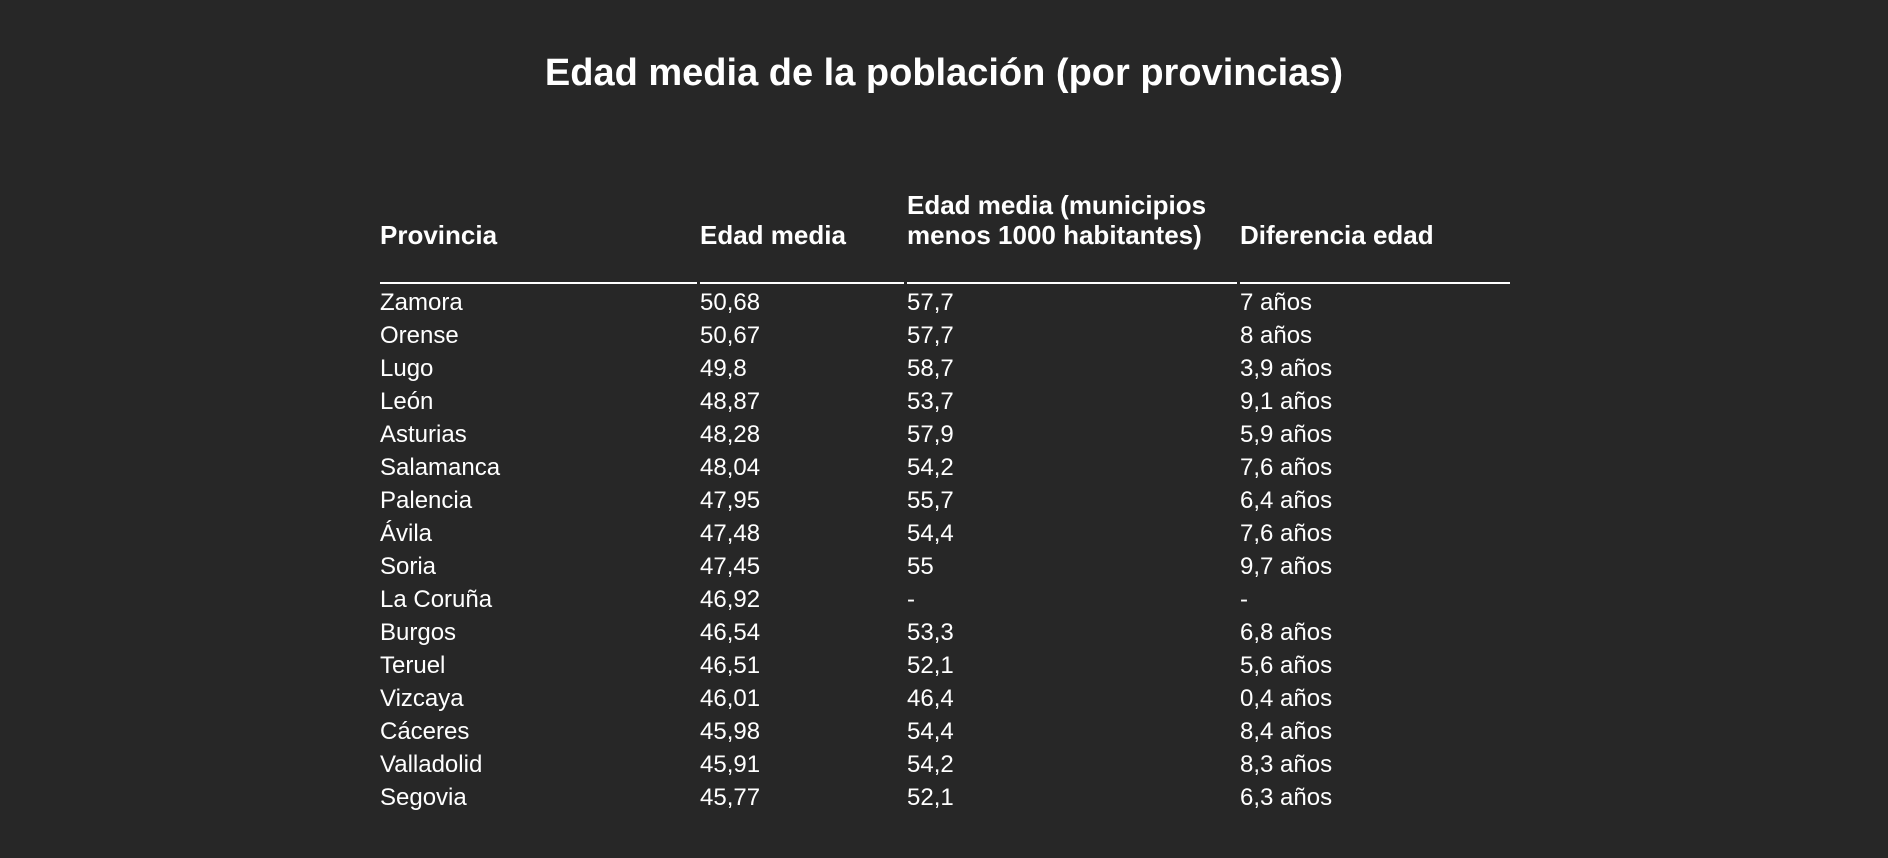 This screenshot has width=1888, height=858. What do you see at coordinates (730, 731) in the screenshot?
I see `cell-edad-media: 45,98` at bounding box center [730, 731].